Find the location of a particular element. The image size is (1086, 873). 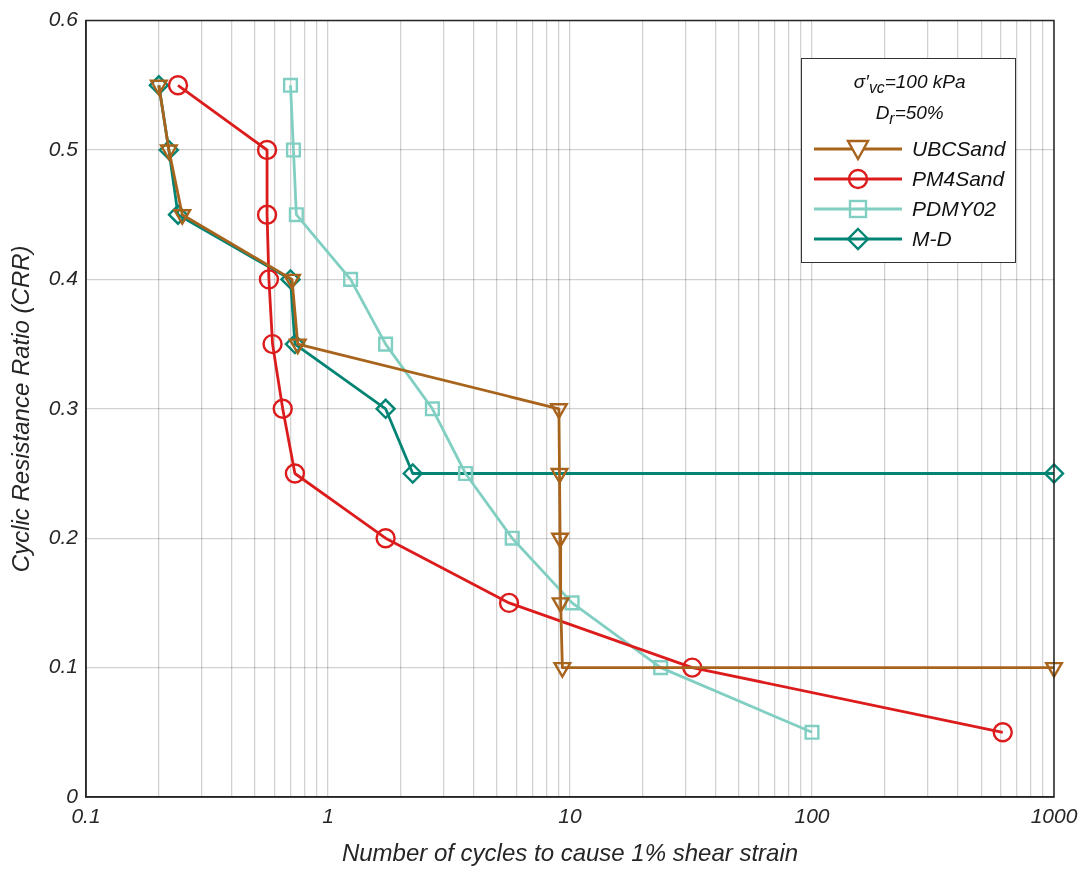

y-axis-title: Cyclic Resistance Ratio (CRR) is located at coordinates (21, 409).